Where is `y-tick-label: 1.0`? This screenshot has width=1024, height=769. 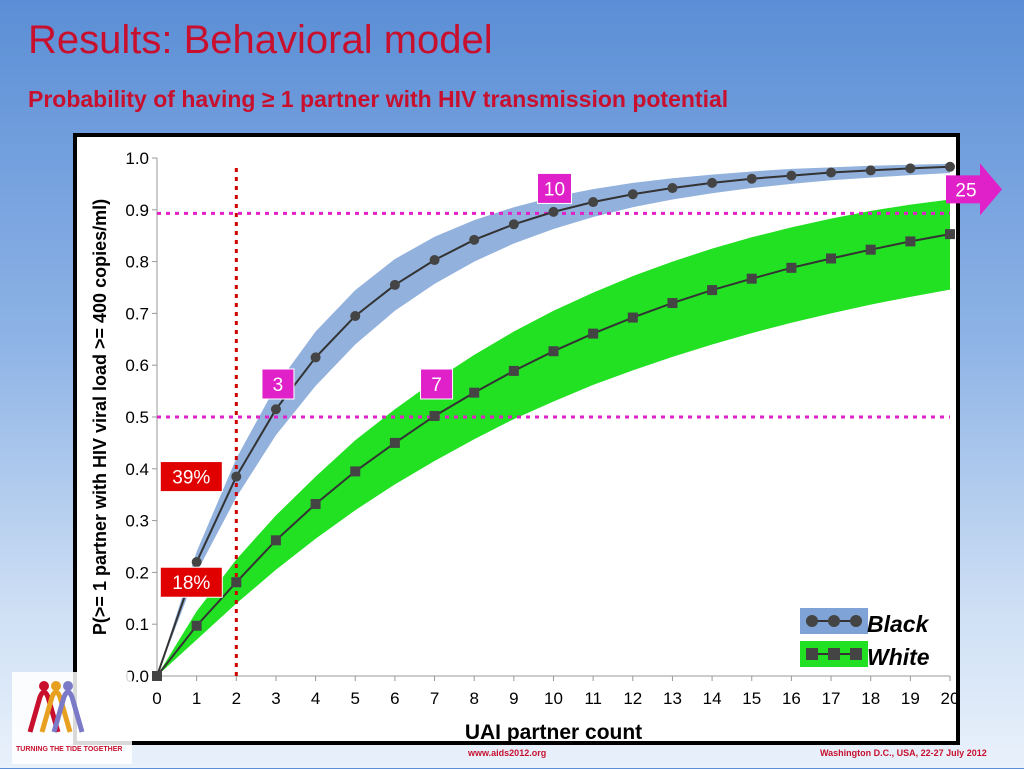
y-tick-label: 1.0 is located at coordinates (137, 158).